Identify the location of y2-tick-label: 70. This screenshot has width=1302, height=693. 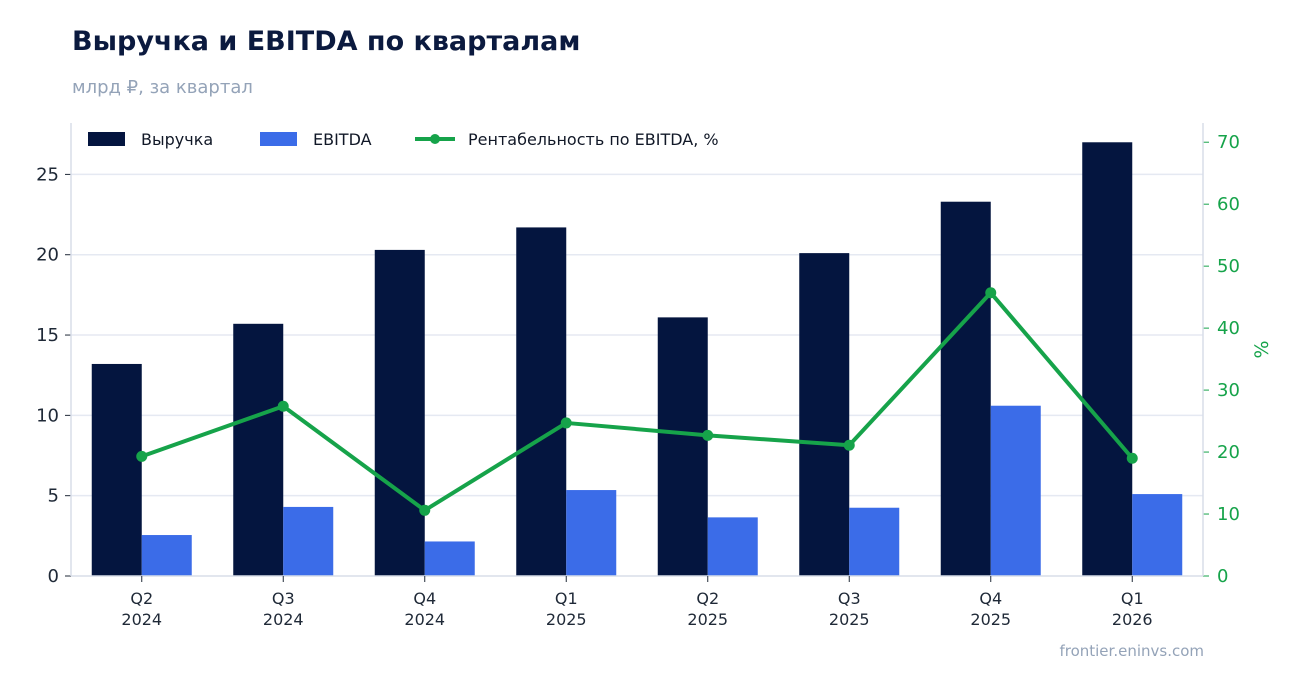
(1228, 142).